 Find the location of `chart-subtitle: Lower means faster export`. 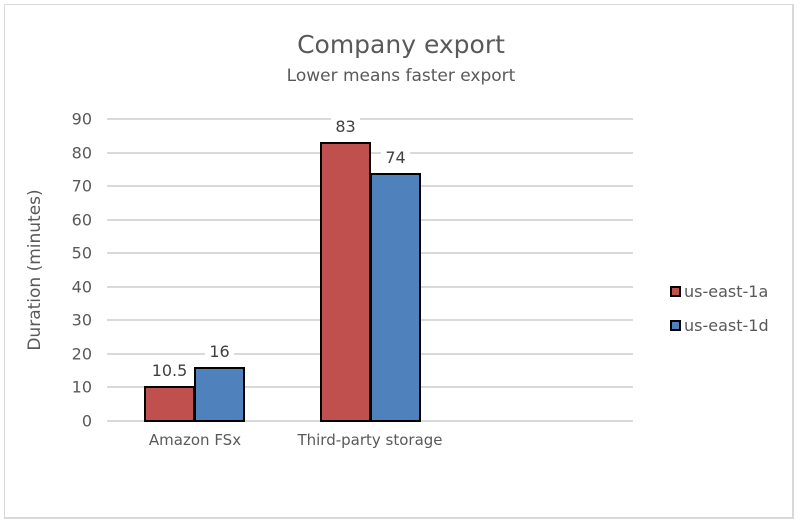

chart-subtitle: Lower means faster export is located at coordinates (401, 76).